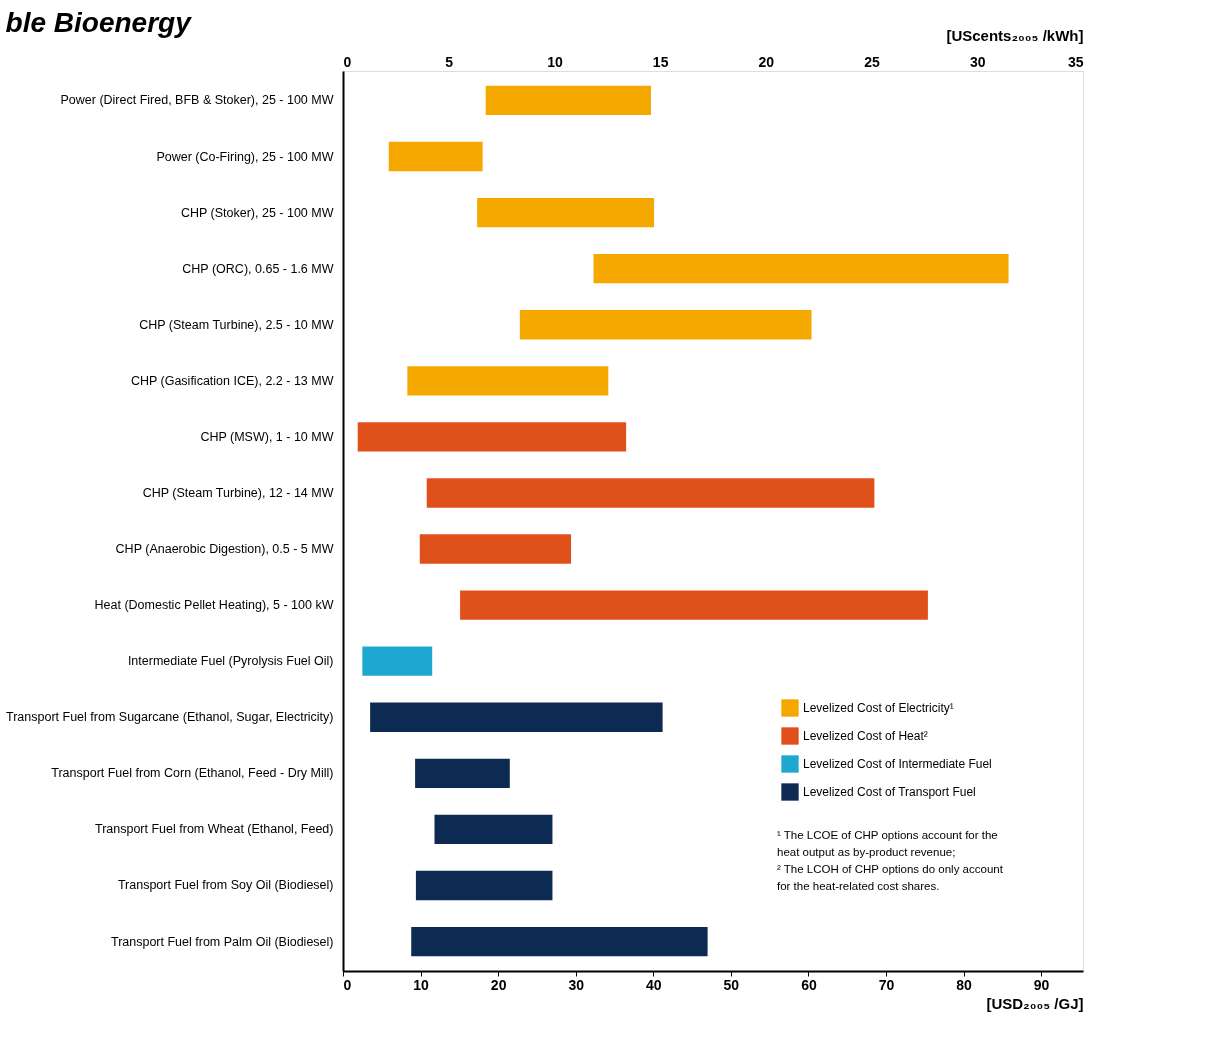 The image size is (1227, 1060). Describe the element at coordinates (192, 773) in the screenshot. I see `y-tick-label: Transport Fuel from Corn (Ethanol, Feed - Dry Mill)` at that location.